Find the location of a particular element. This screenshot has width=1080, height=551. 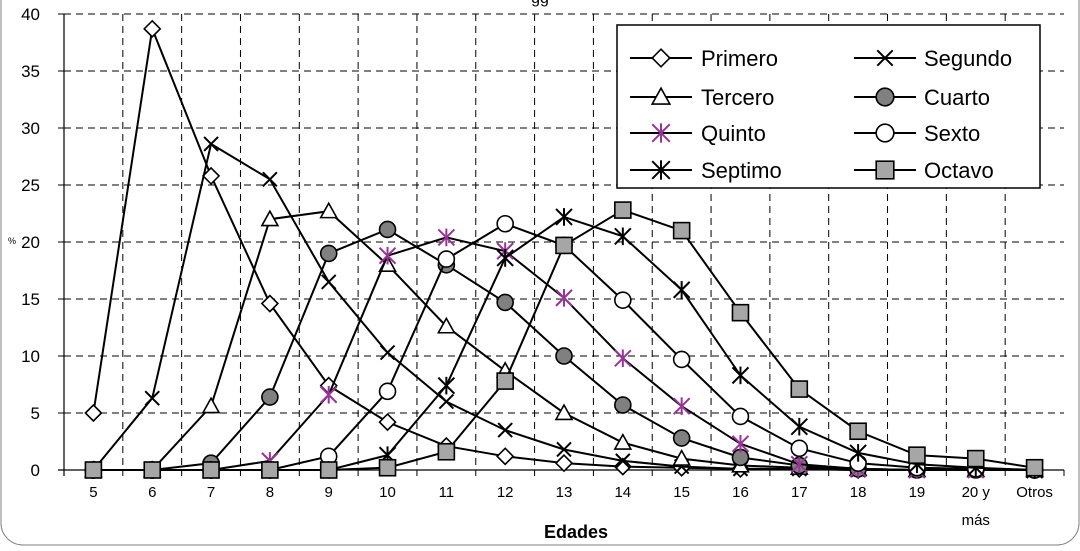

legend-label: Septimo is located at coordinates (741, 170).